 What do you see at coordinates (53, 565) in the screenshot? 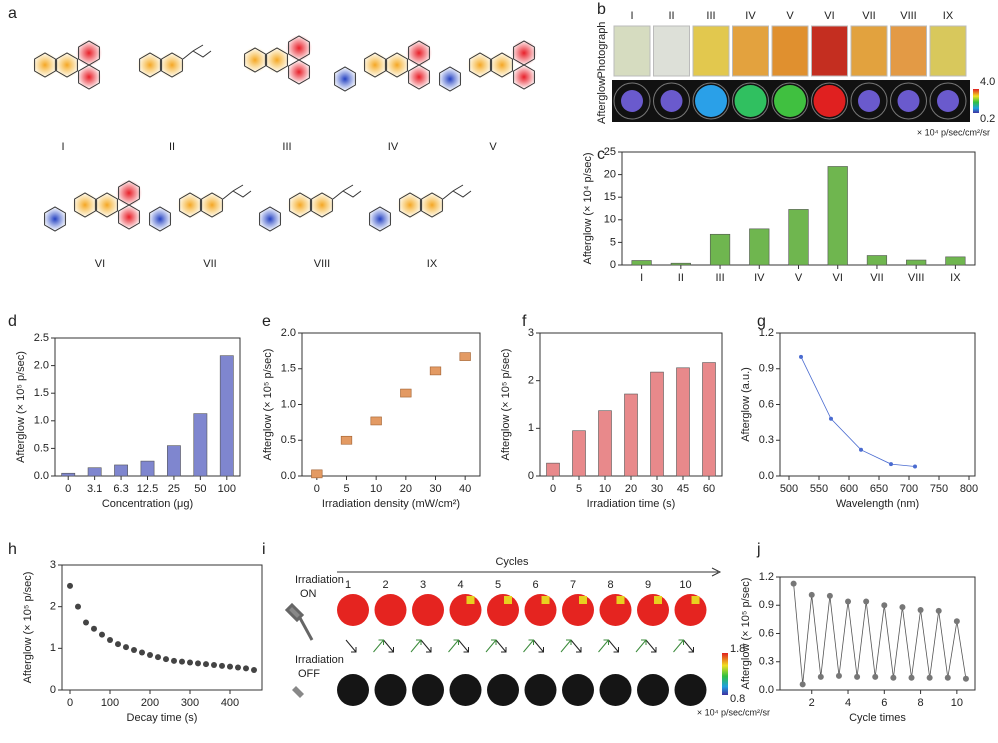
I see `y-tick-label: 3` at bounding box center [53, 565].